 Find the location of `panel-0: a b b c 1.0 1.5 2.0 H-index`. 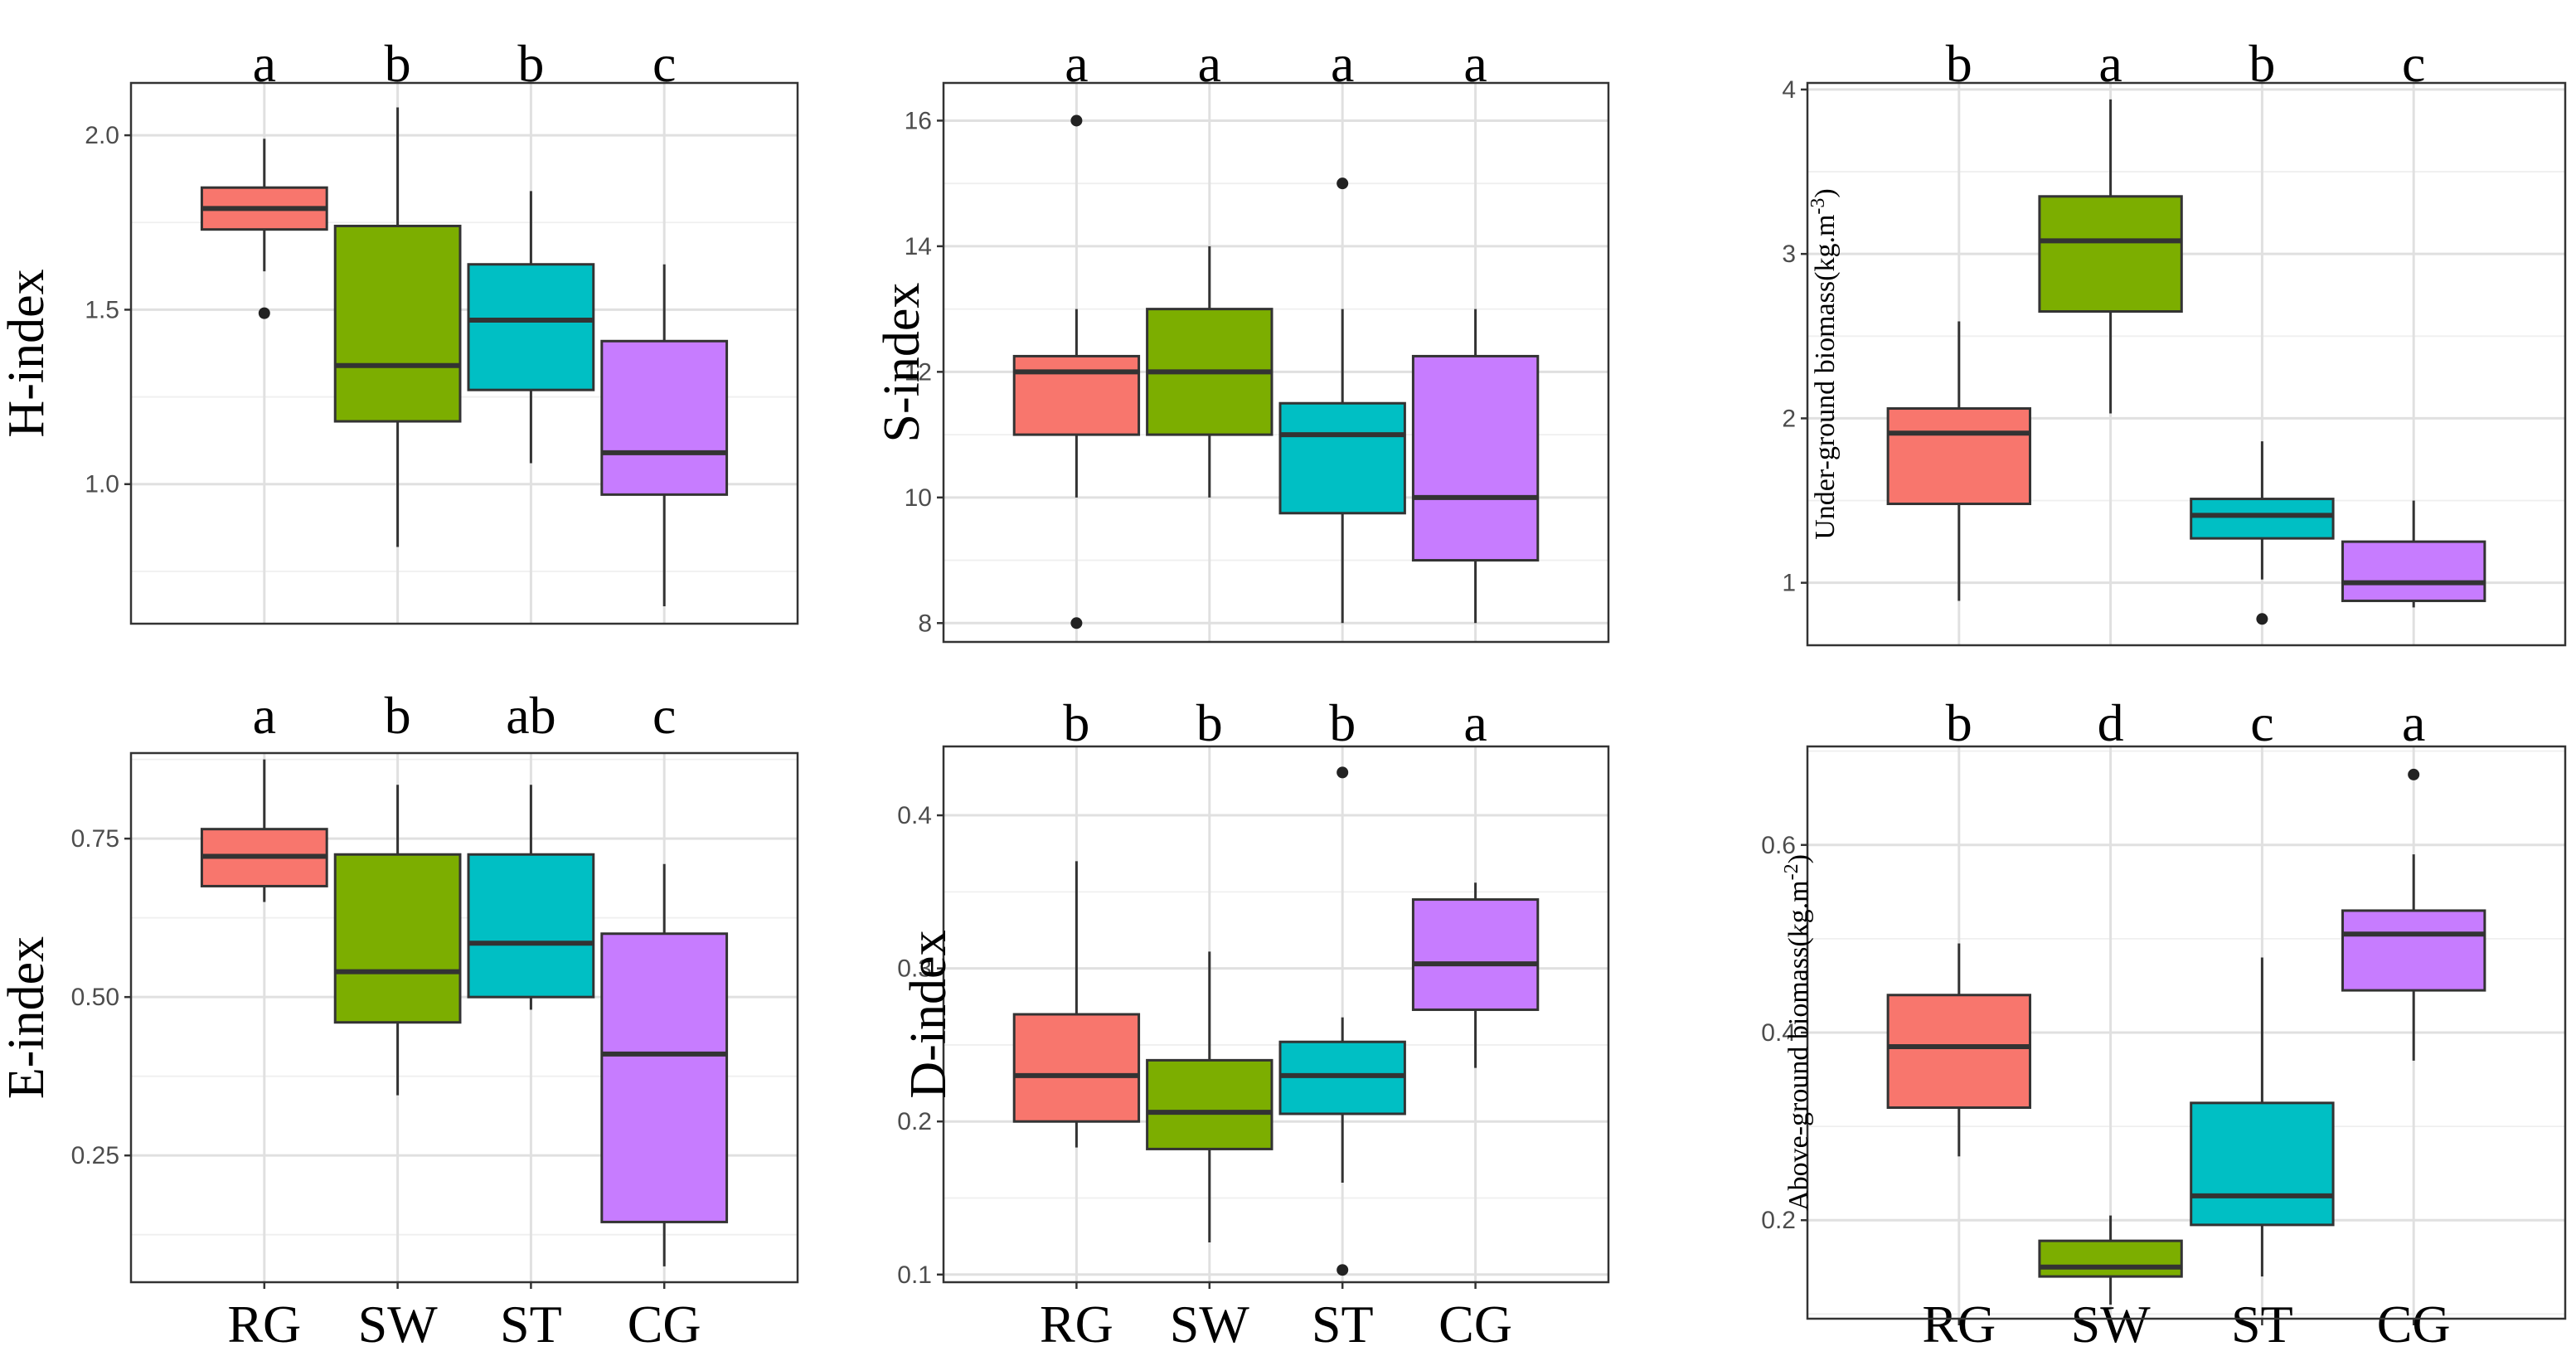

panel-0: a b b c 1.0 1.5 2.0 H-index is located at coordinates (399, 329).